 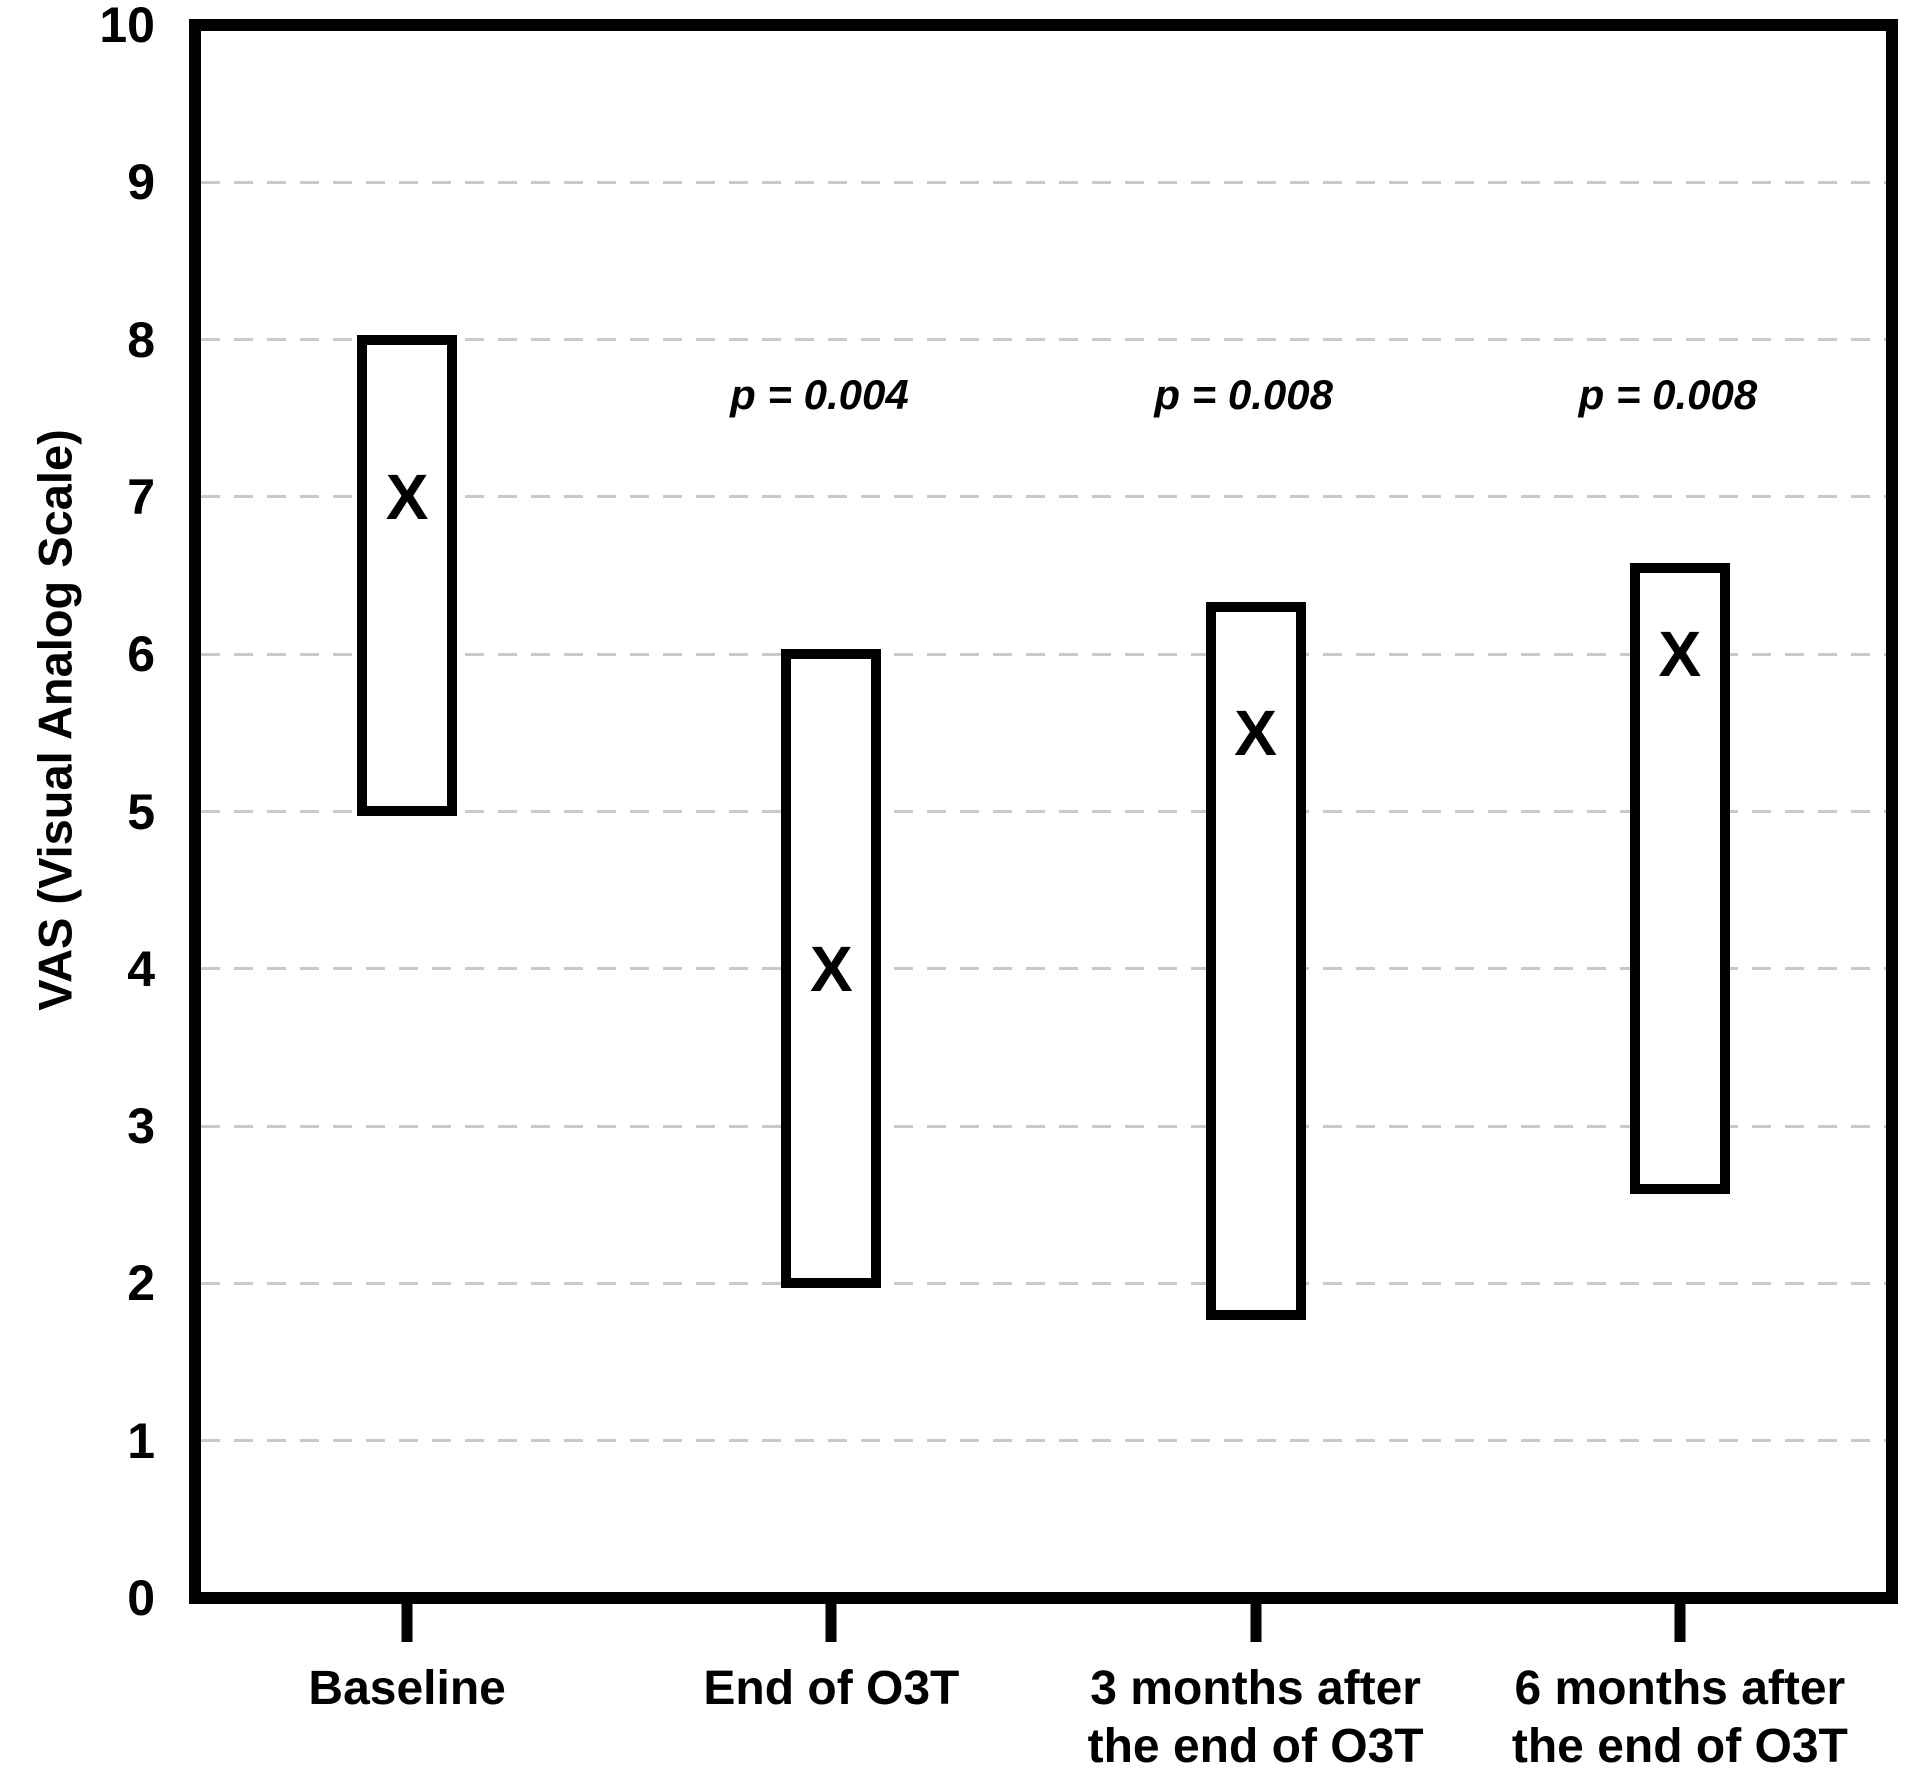 What do you see at coordinates (141, 1440) in the screenshot?
I see `y-tick-label: 1` at bounding box center [141, 1440].